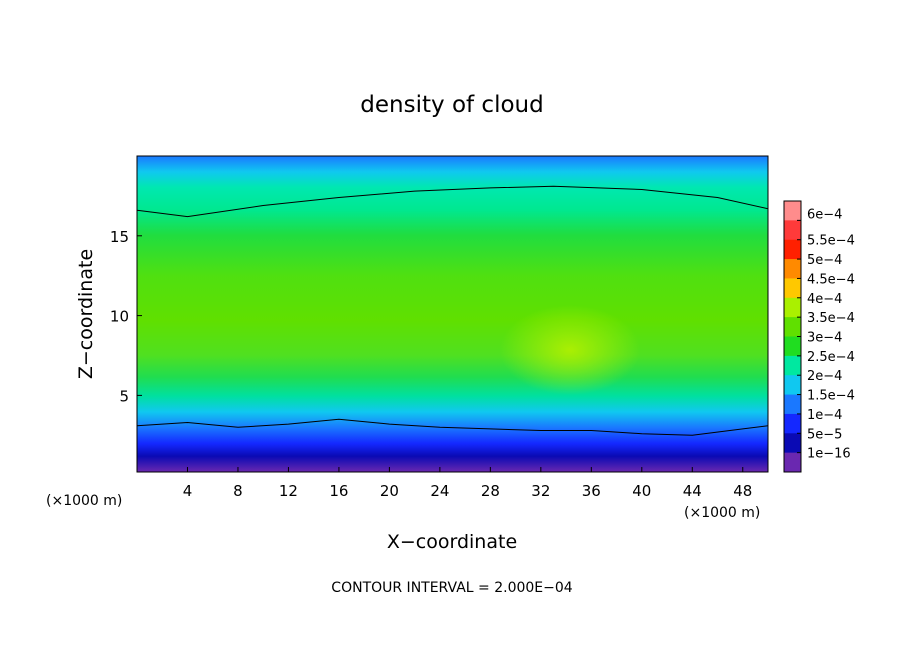 This screenshot has height=654, width=904. What do you see at coordinates (467, 483) in the screenshot?
I see `x-axis: 4 8 12 16 20 24 28 32 36 40 44 48` at bounding box center [467, 483].